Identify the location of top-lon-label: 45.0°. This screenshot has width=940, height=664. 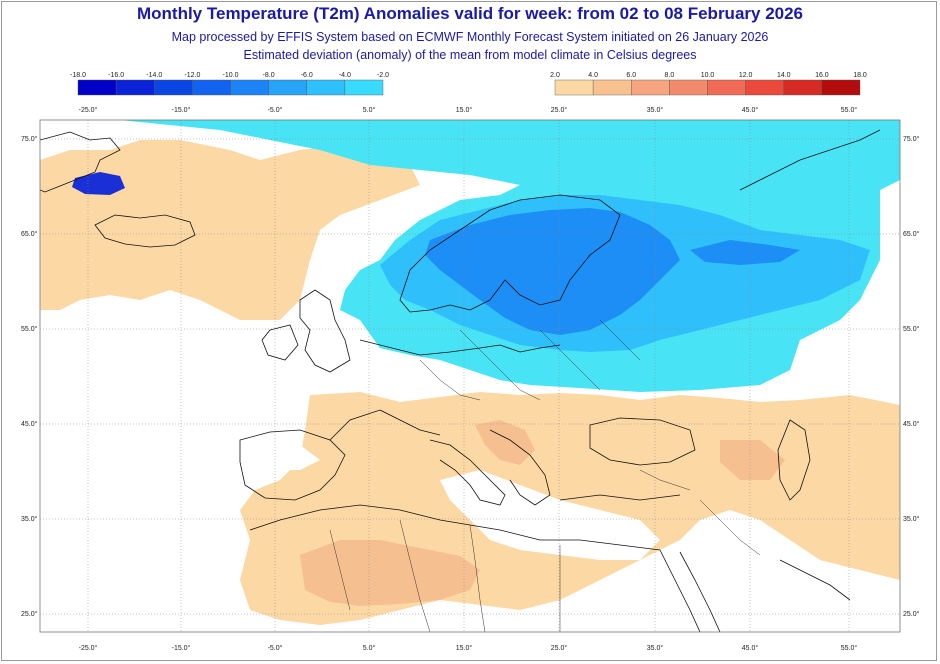
(750, 110).